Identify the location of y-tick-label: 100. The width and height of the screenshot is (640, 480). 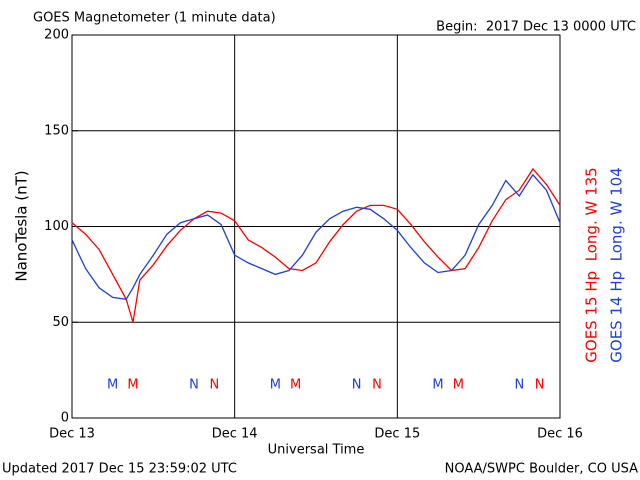
(56, 226).